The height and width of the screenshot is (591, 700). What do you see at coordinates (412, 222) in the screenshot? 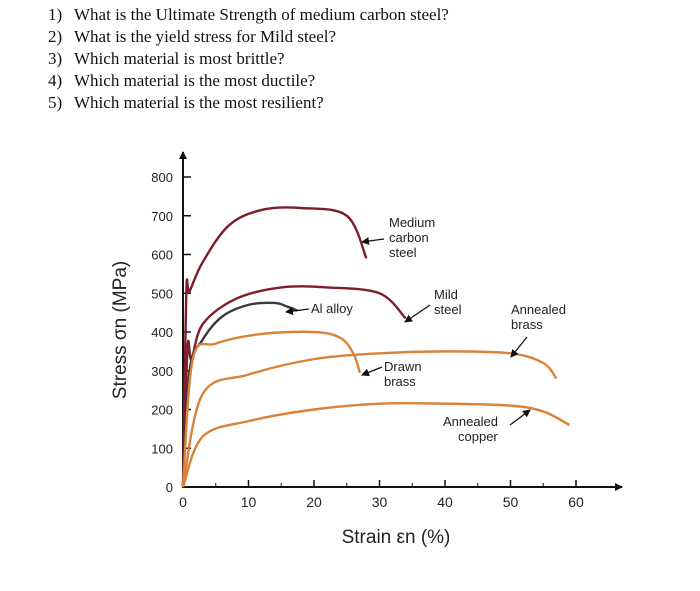
I see `annotation-label: Medium` at bounding box center [412, 222].